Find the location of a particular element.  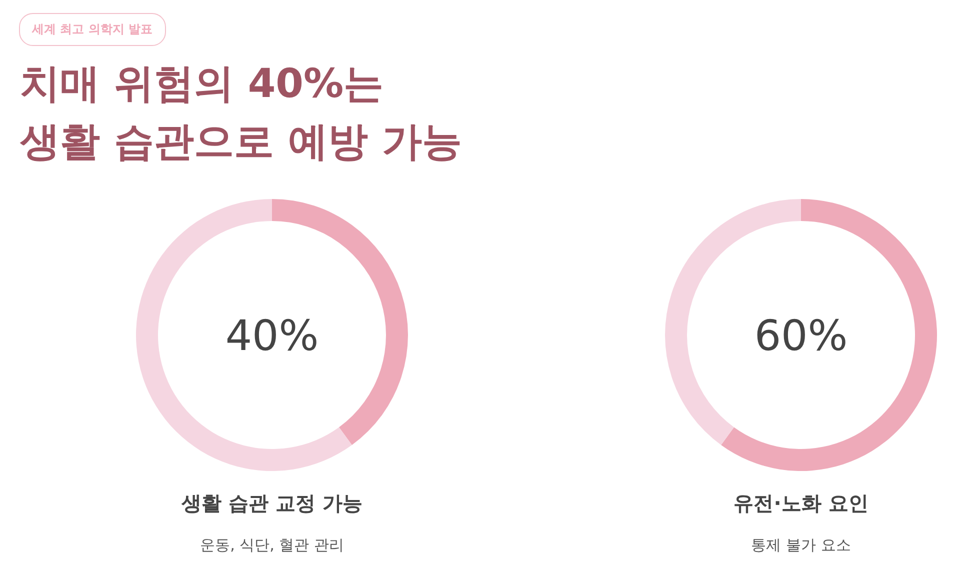

text: 치매 위험의 40%는 생활 습관으로 예방 가능 is located at coordinates (241, 113).